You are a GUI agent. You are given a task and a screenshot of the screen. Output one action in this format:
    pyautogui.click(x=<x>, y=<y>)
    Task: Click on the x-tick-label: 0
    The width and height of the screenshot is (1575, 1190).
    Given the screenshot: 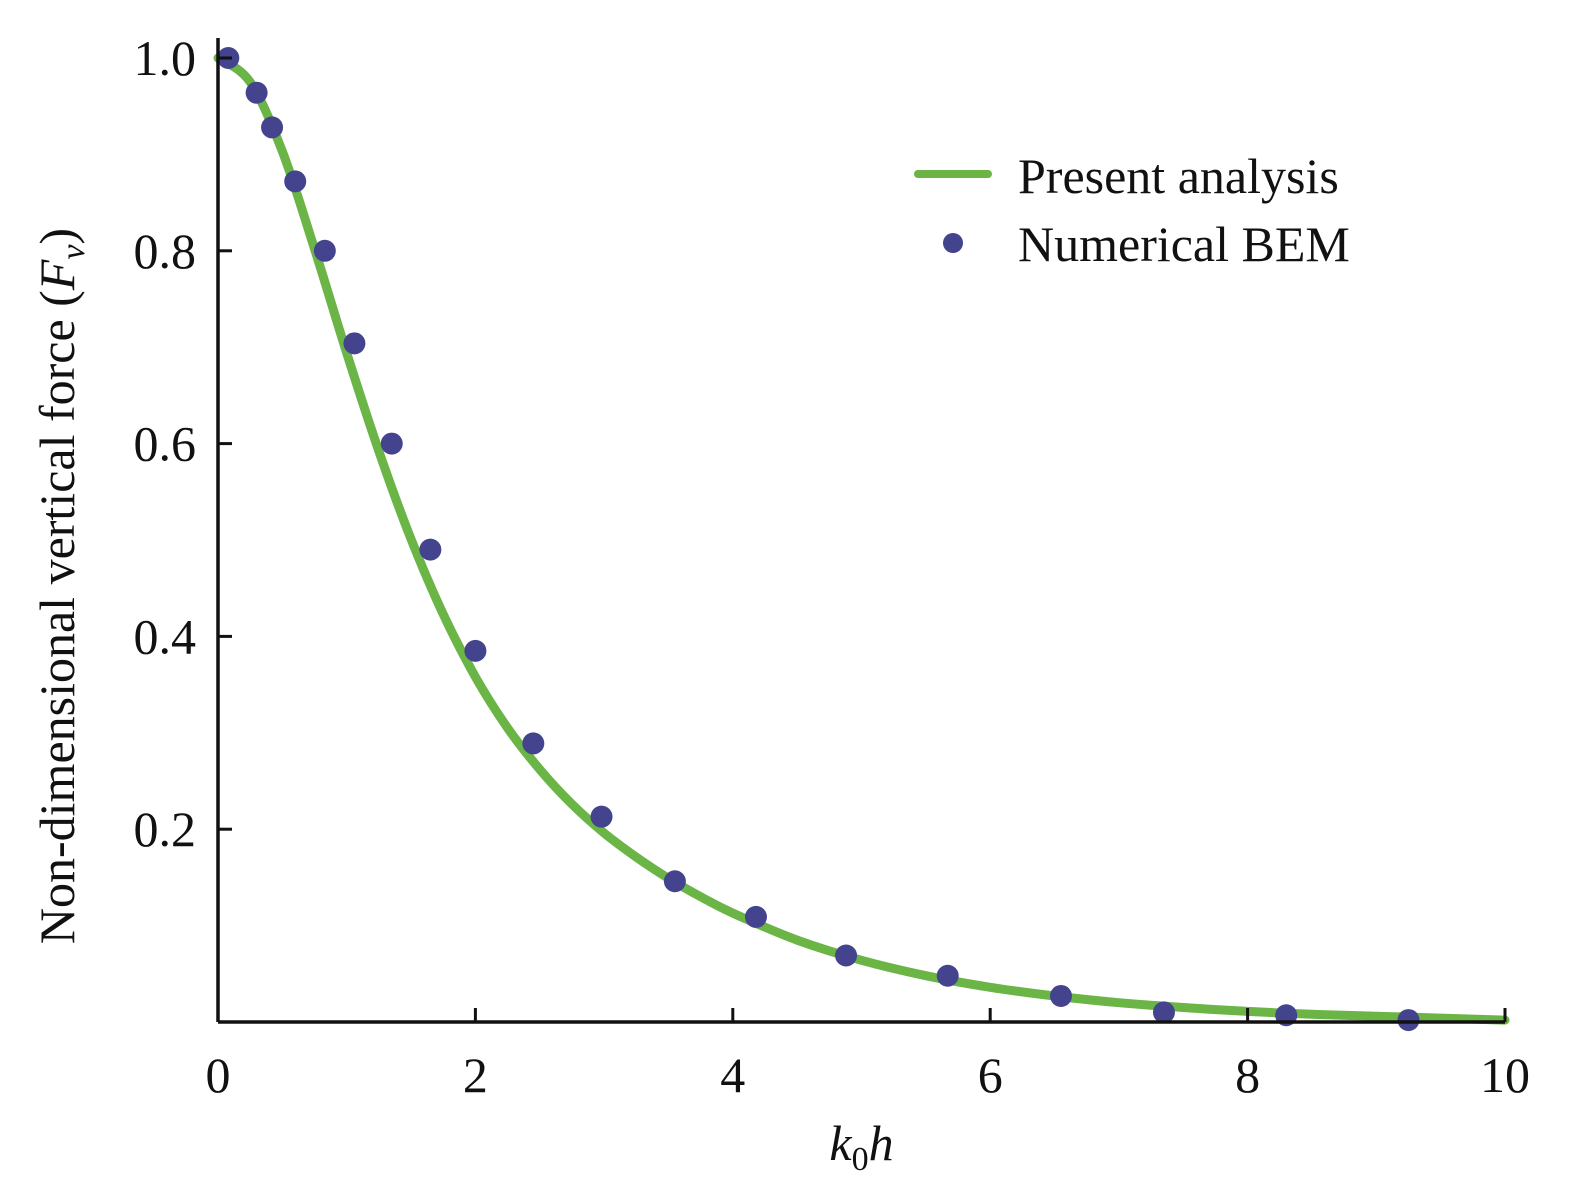 What is the action you would take?
    pyautogui.click(x=218, y=1075)
    